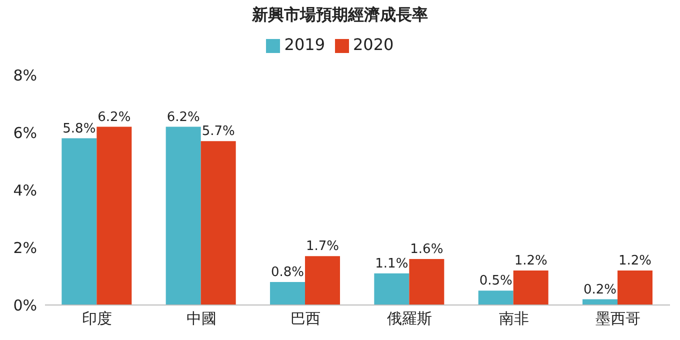  I want to click on data-label: 1.1%, so click(391, 264).